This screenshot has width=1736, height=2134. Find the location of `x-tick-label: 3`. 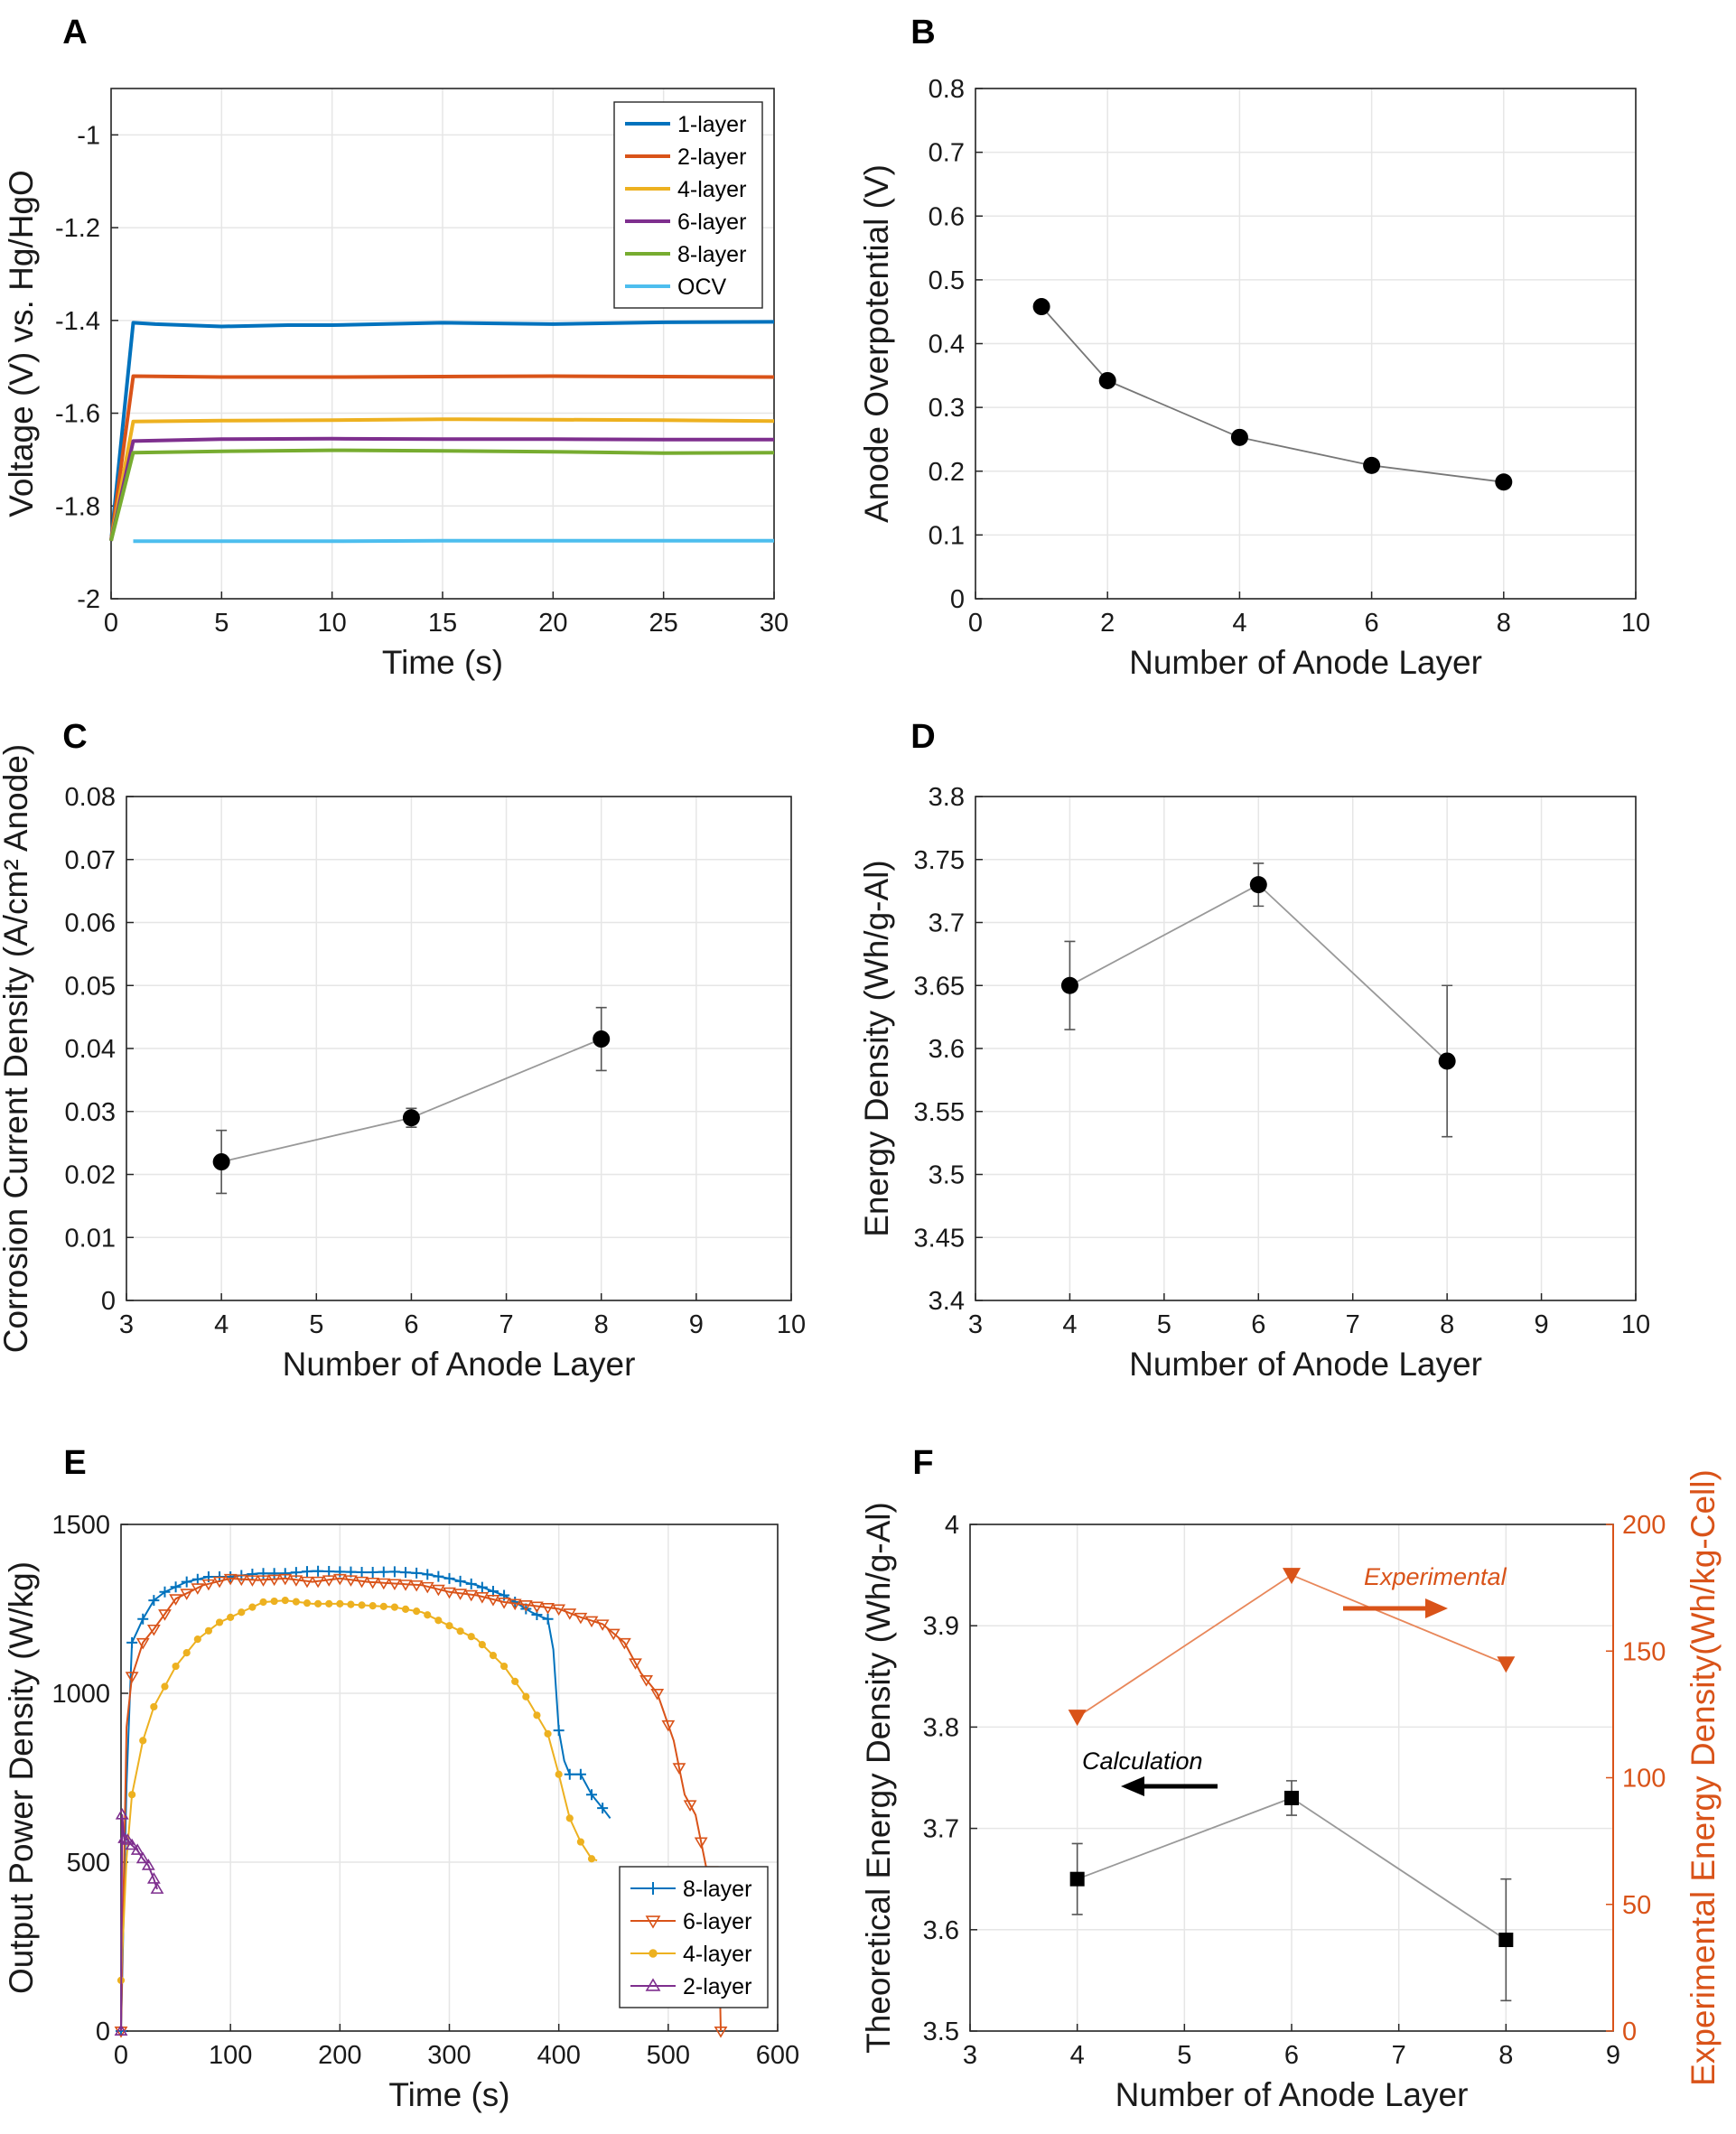

x-tick-label: 3 is located at coordinates (970, 2055).